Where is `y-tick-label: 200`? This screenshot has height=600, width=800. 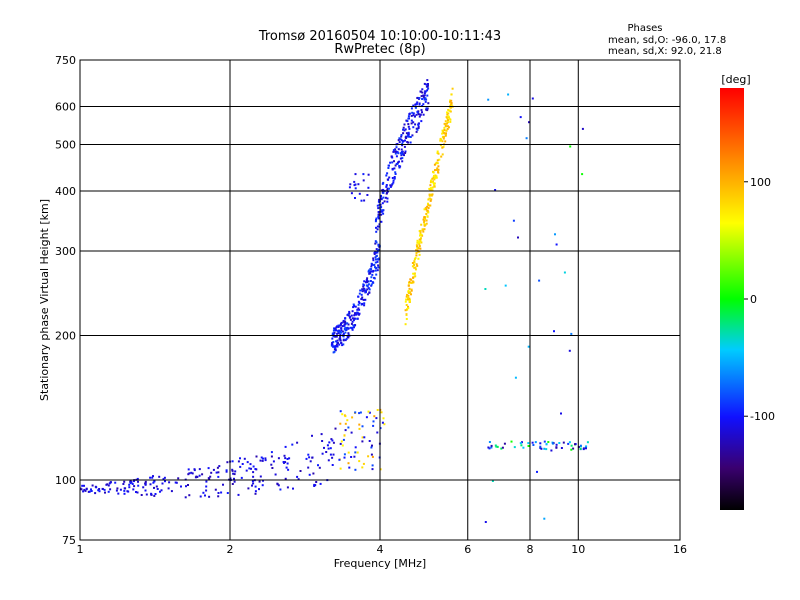
y-tick-label: 200 is located at coordinates (65, 336).